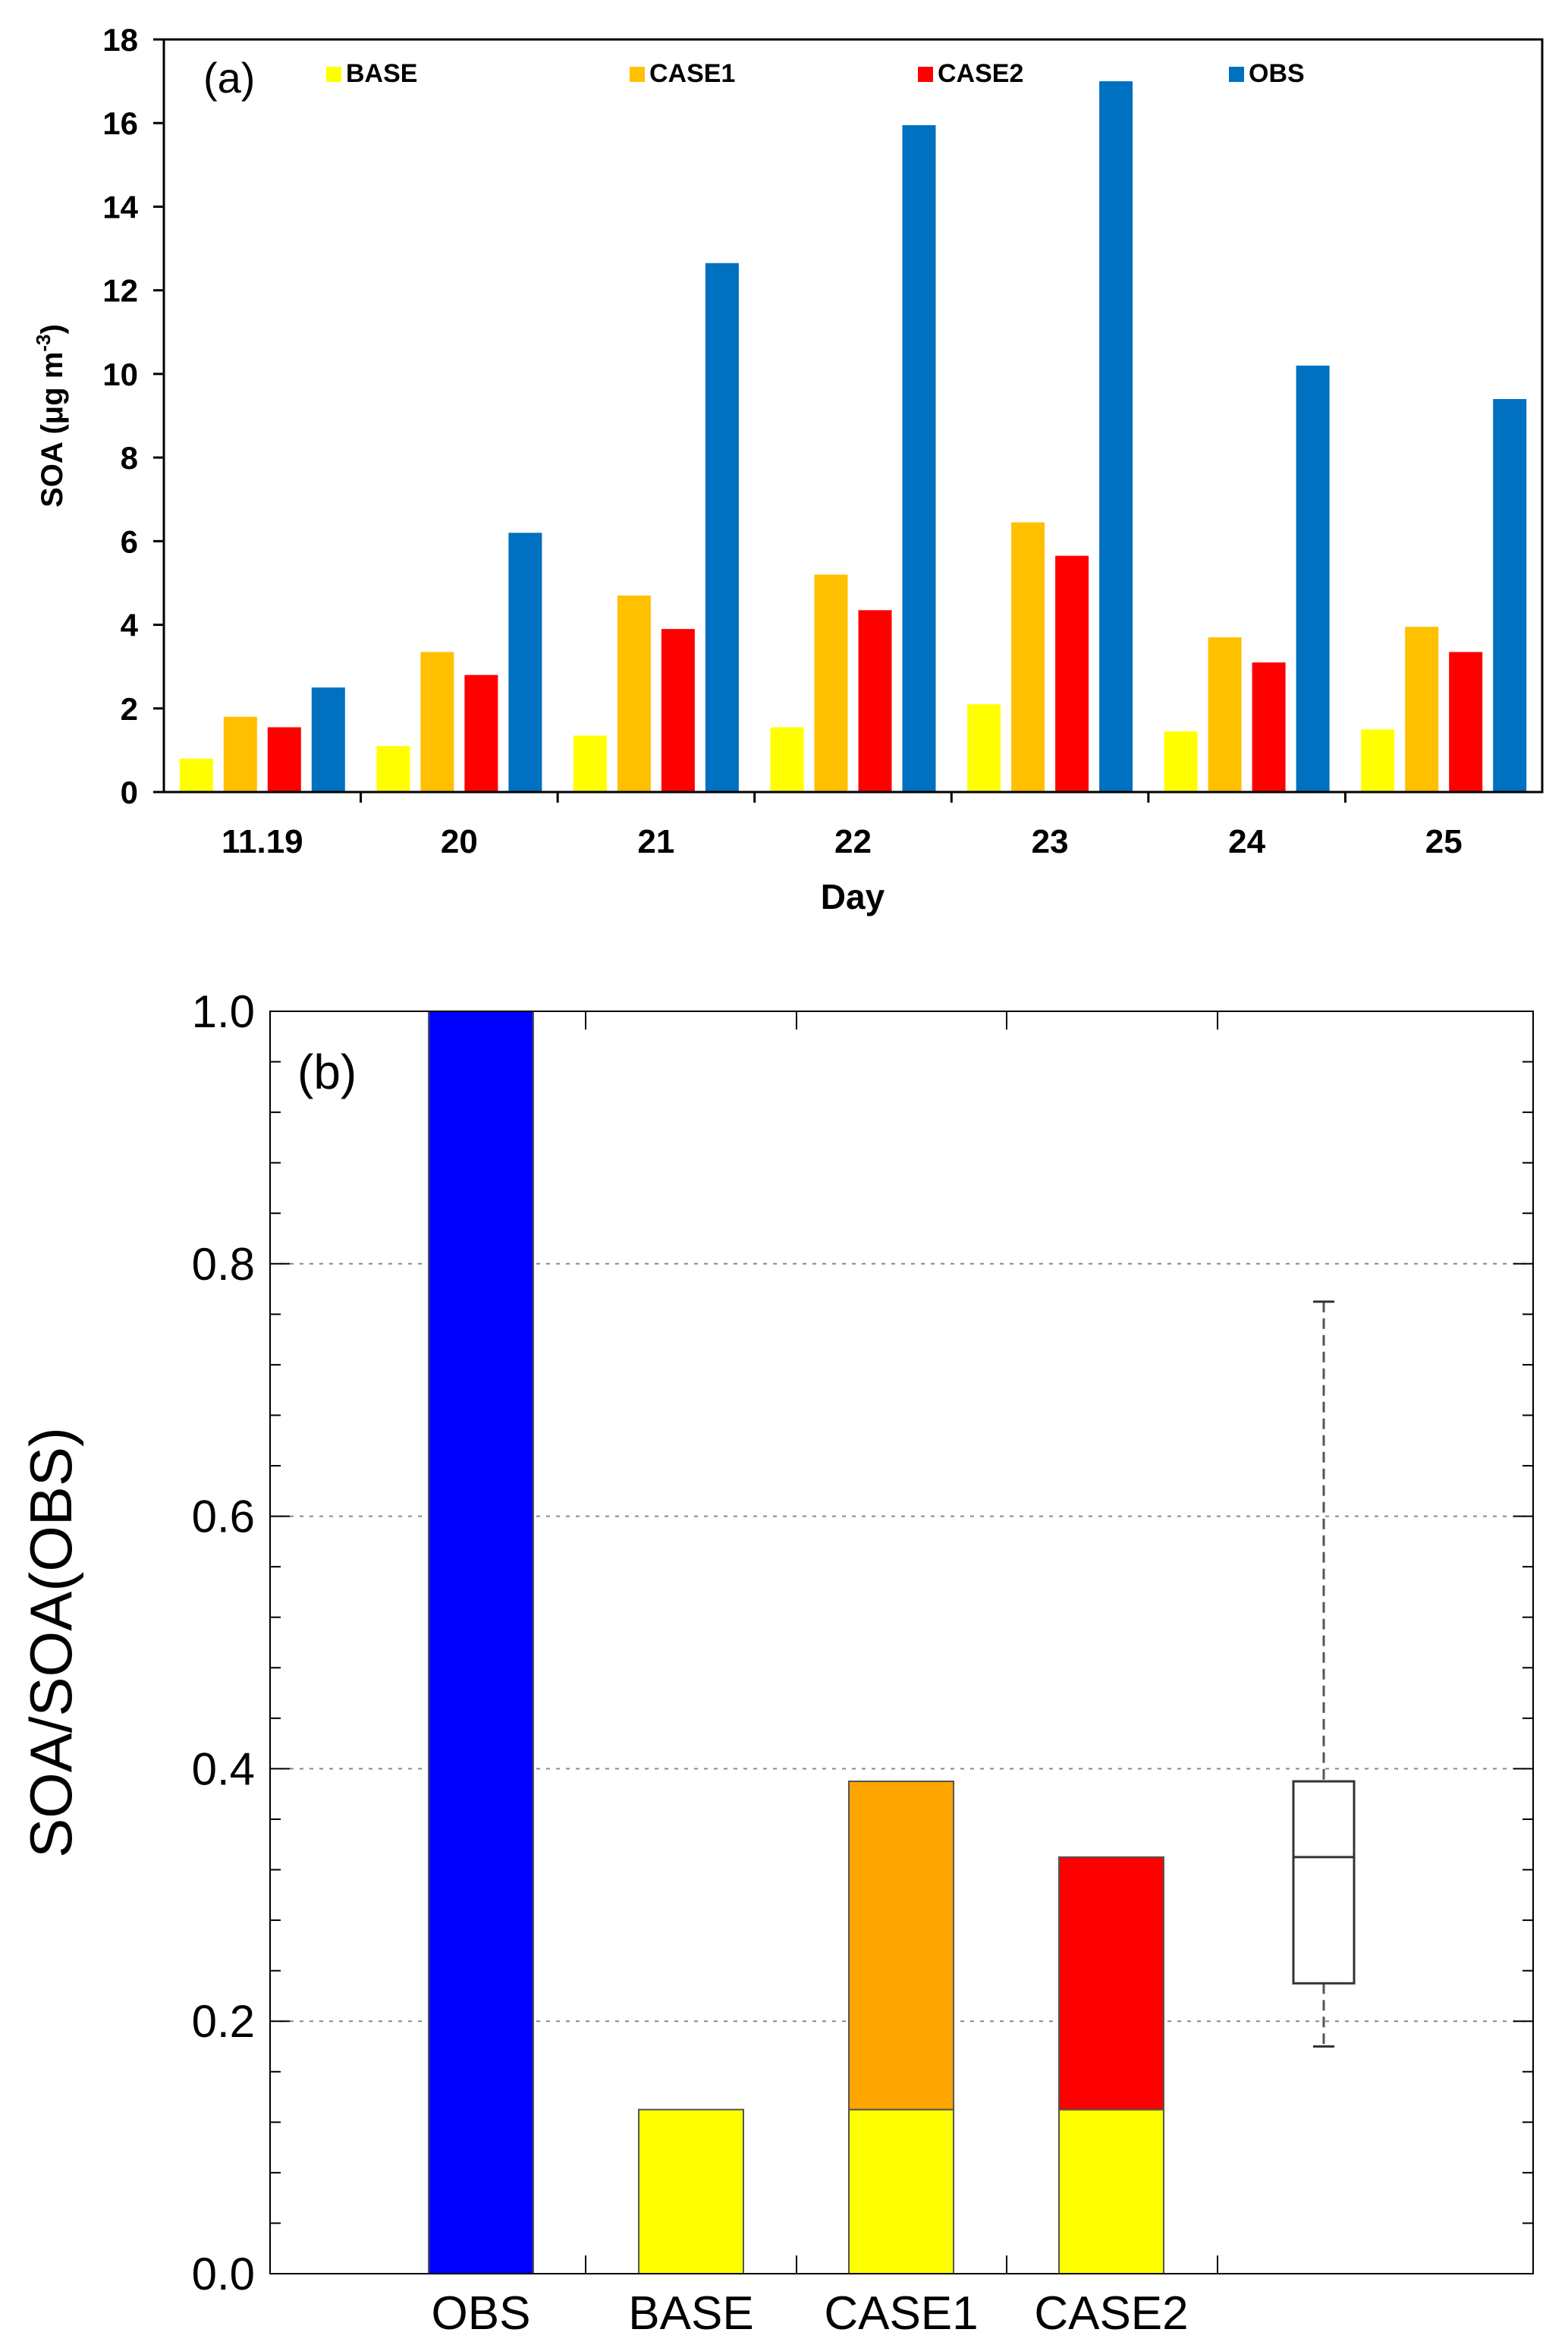  Describe the element at coordinates (925, 74) in the screenshot. I see `legend-swatch-case2` at that location.